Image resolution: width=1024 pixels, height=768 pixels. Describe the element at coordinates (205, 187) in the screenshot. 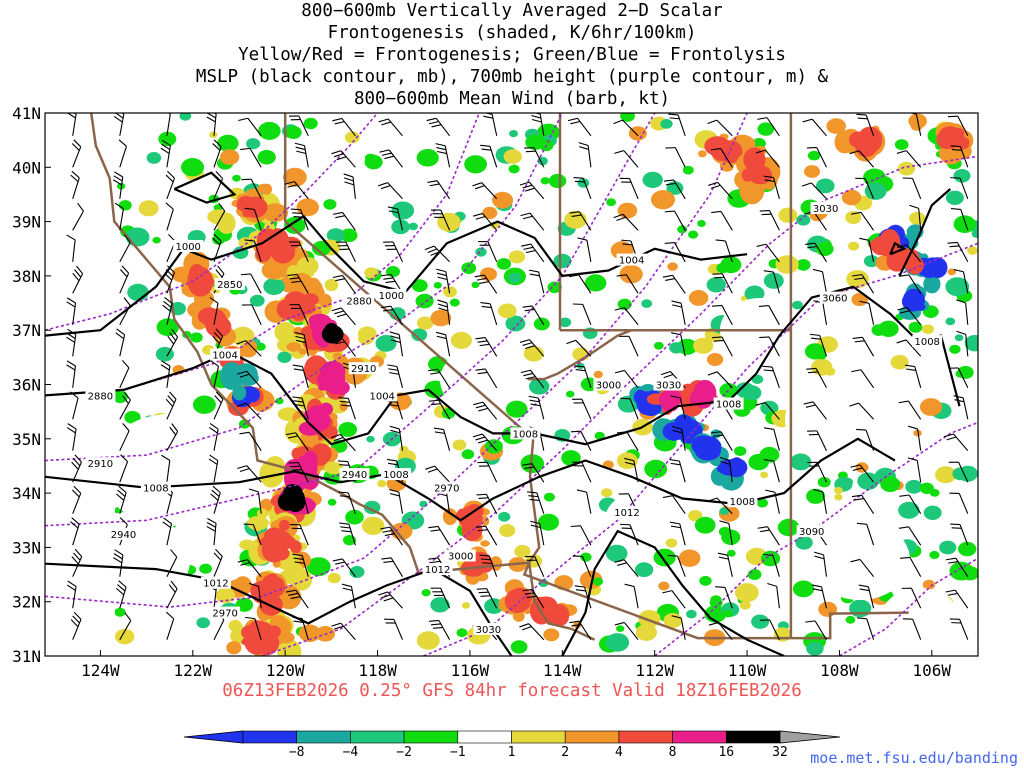

I see `mslp-contour` at that location.